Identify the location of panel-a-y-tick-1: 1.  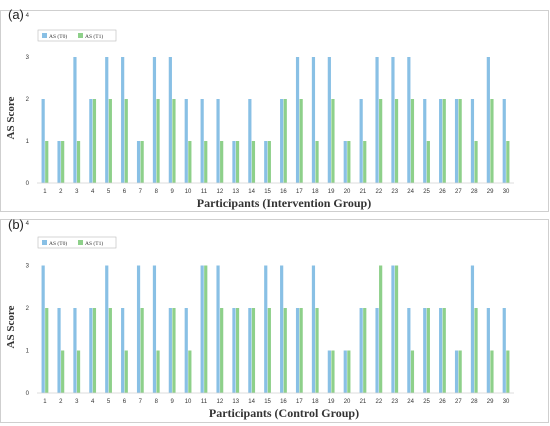
(28, 142).